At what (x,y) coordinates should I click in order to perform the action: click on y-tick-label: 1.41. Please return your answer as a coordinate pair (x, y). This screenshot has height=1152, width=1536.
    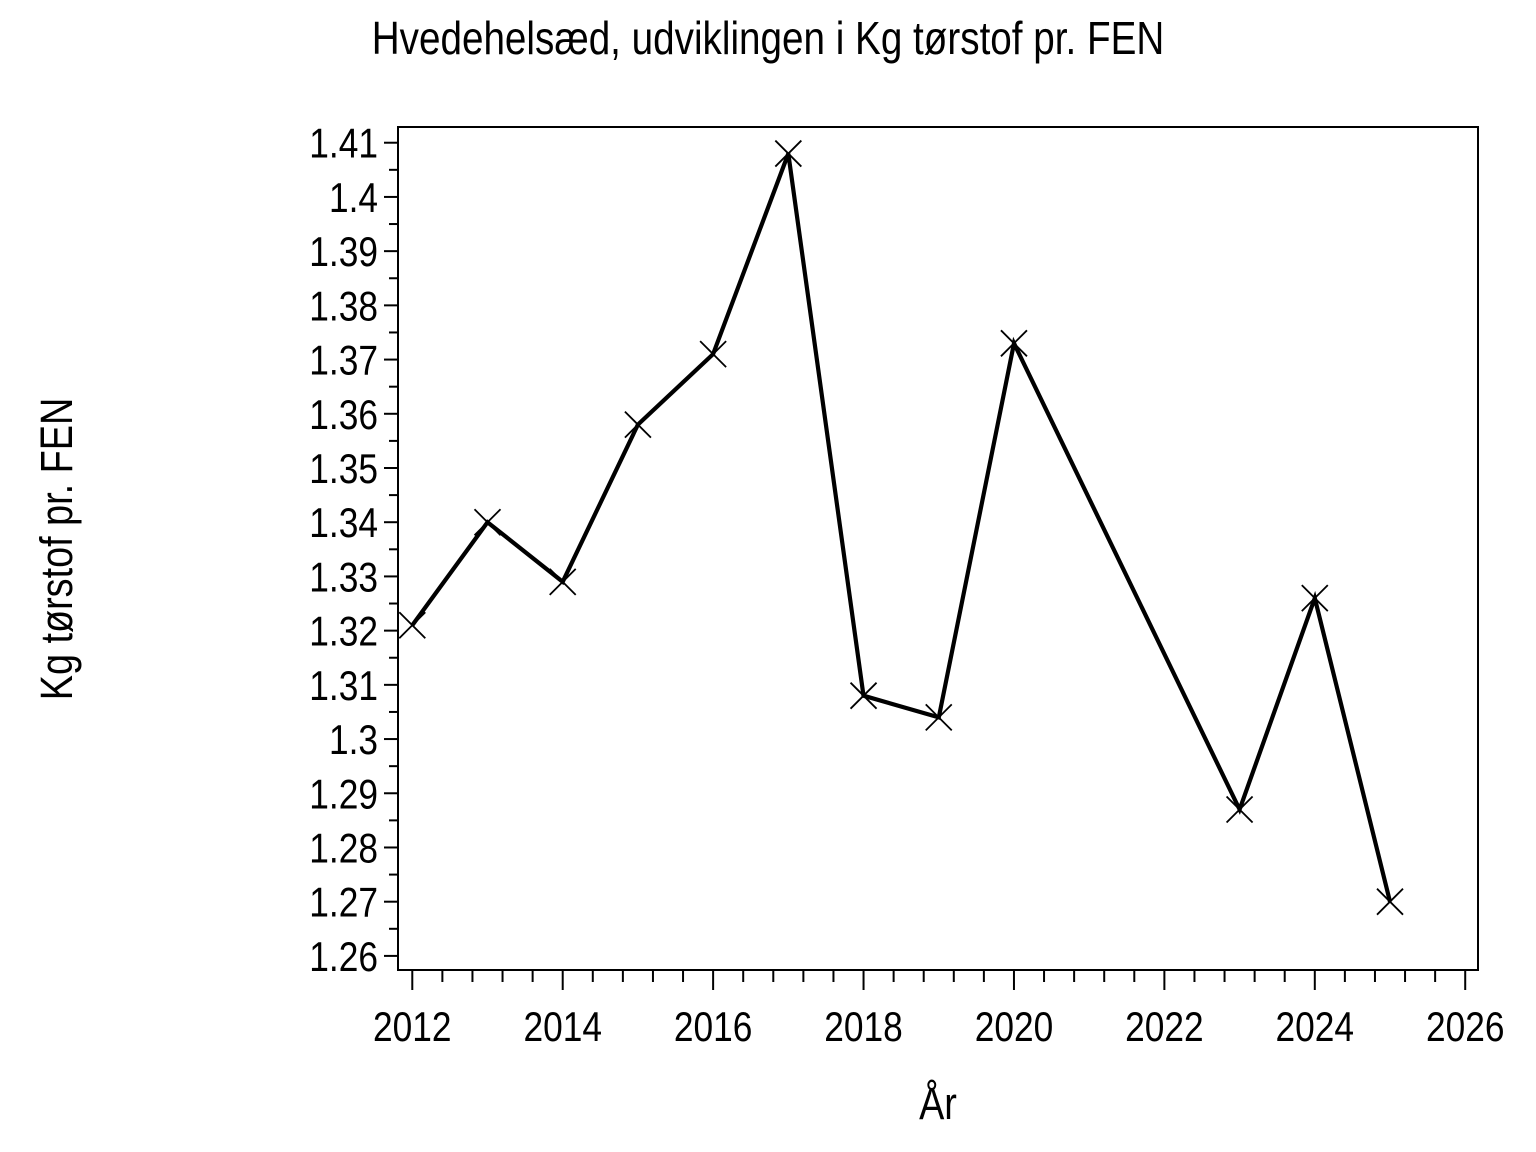
    Looking at the image, I should click on (343, 143).